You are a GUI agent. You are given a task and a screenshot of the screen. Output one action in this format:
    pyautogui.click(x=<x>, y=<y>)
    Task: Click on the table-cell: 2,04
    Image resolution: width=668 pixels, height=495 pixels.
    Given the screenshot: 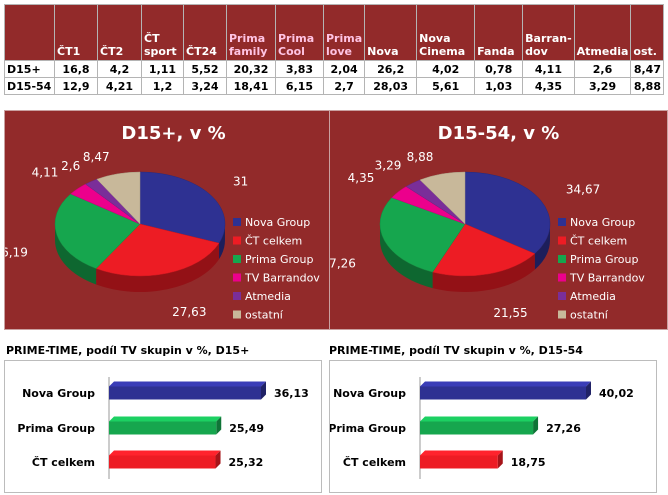 What is the action you would take?
    pyautogui.click(x=344, y=69)
    